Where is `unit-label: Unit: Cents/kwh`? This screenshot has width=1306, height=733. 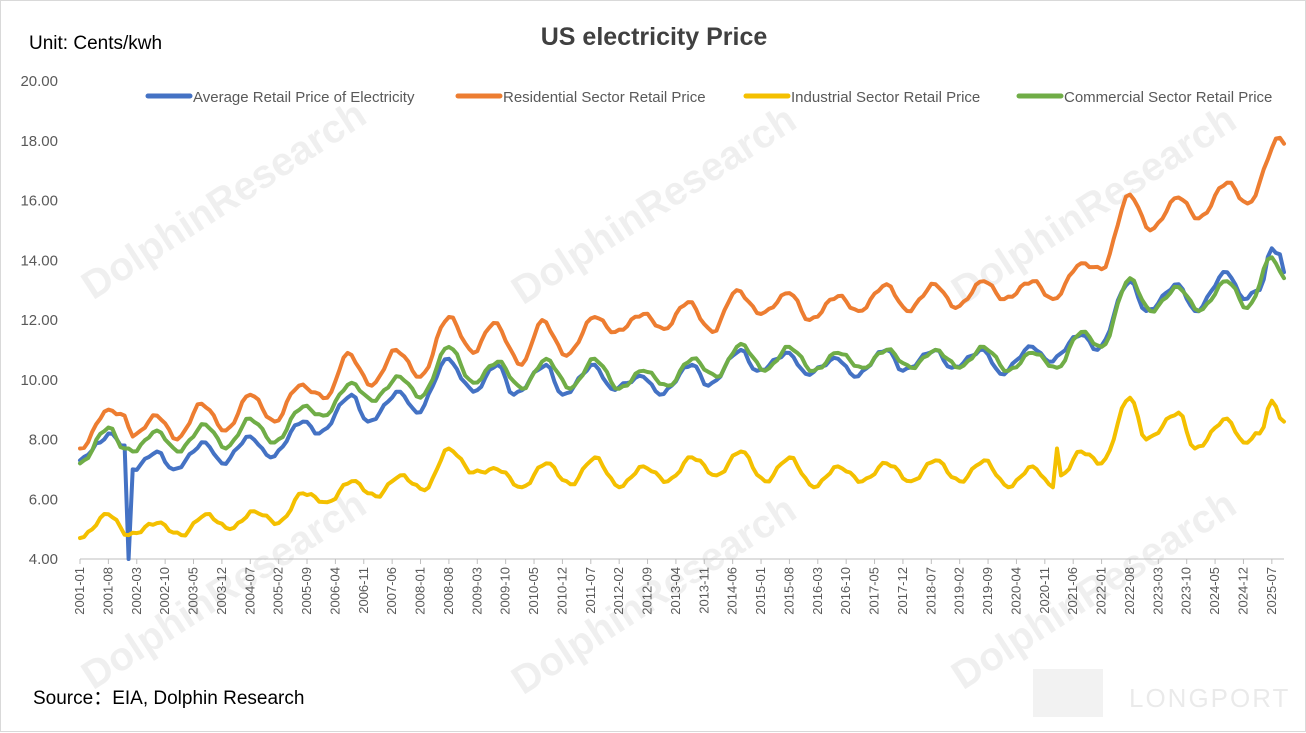 unit-label: Unit: Cents/kwh is located at coordinates (95, 43).